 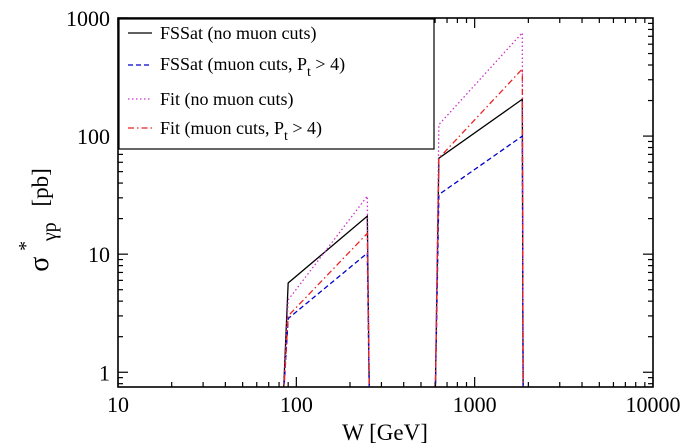 I want to click on svg-text: Fit (muon cuts, Pt > 4), so click(x=241, y=131).